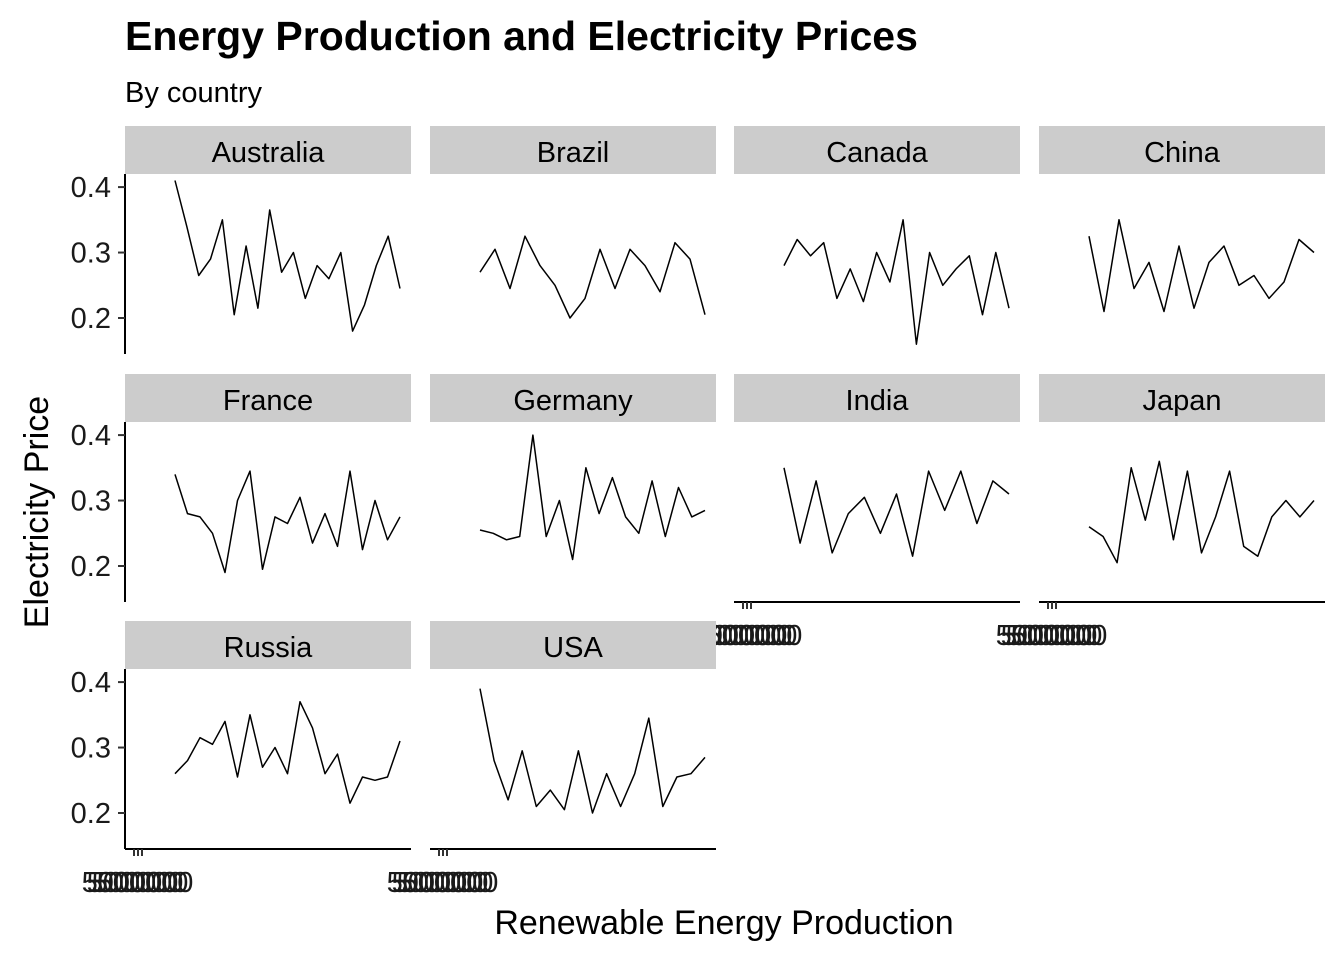  What do you see at coordinates (877, 153) in the screenshot?
I see `strip-label-canada: Canada` at bounding box center [877, 153].